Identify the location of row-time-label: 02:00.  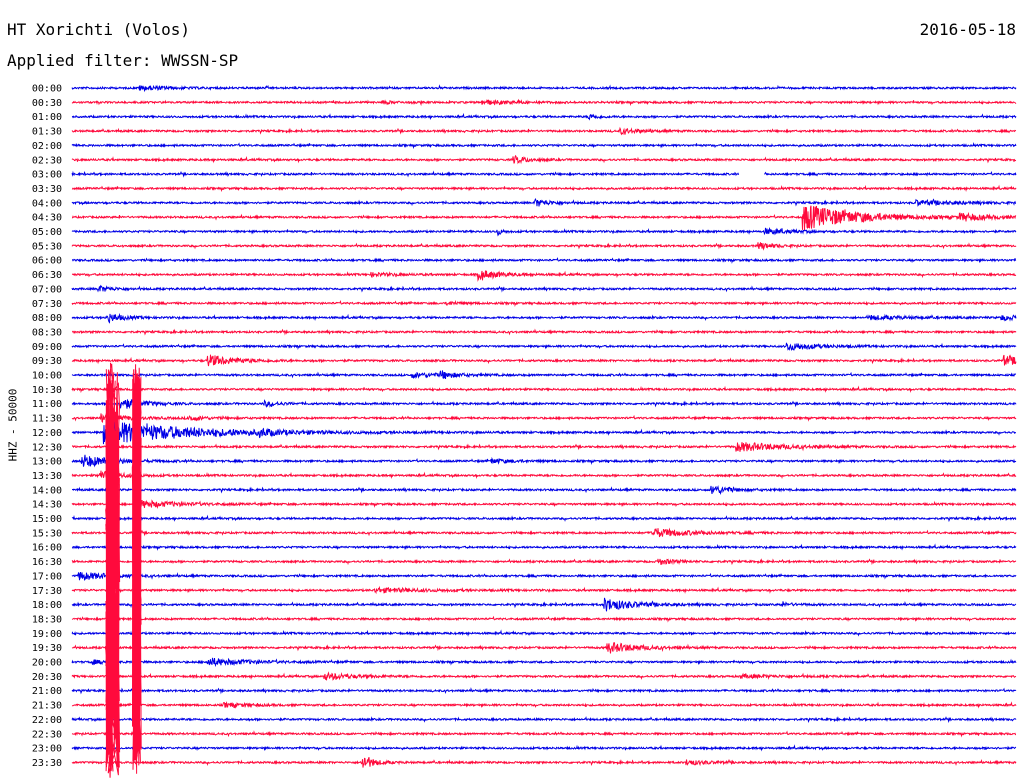
(47, 146).